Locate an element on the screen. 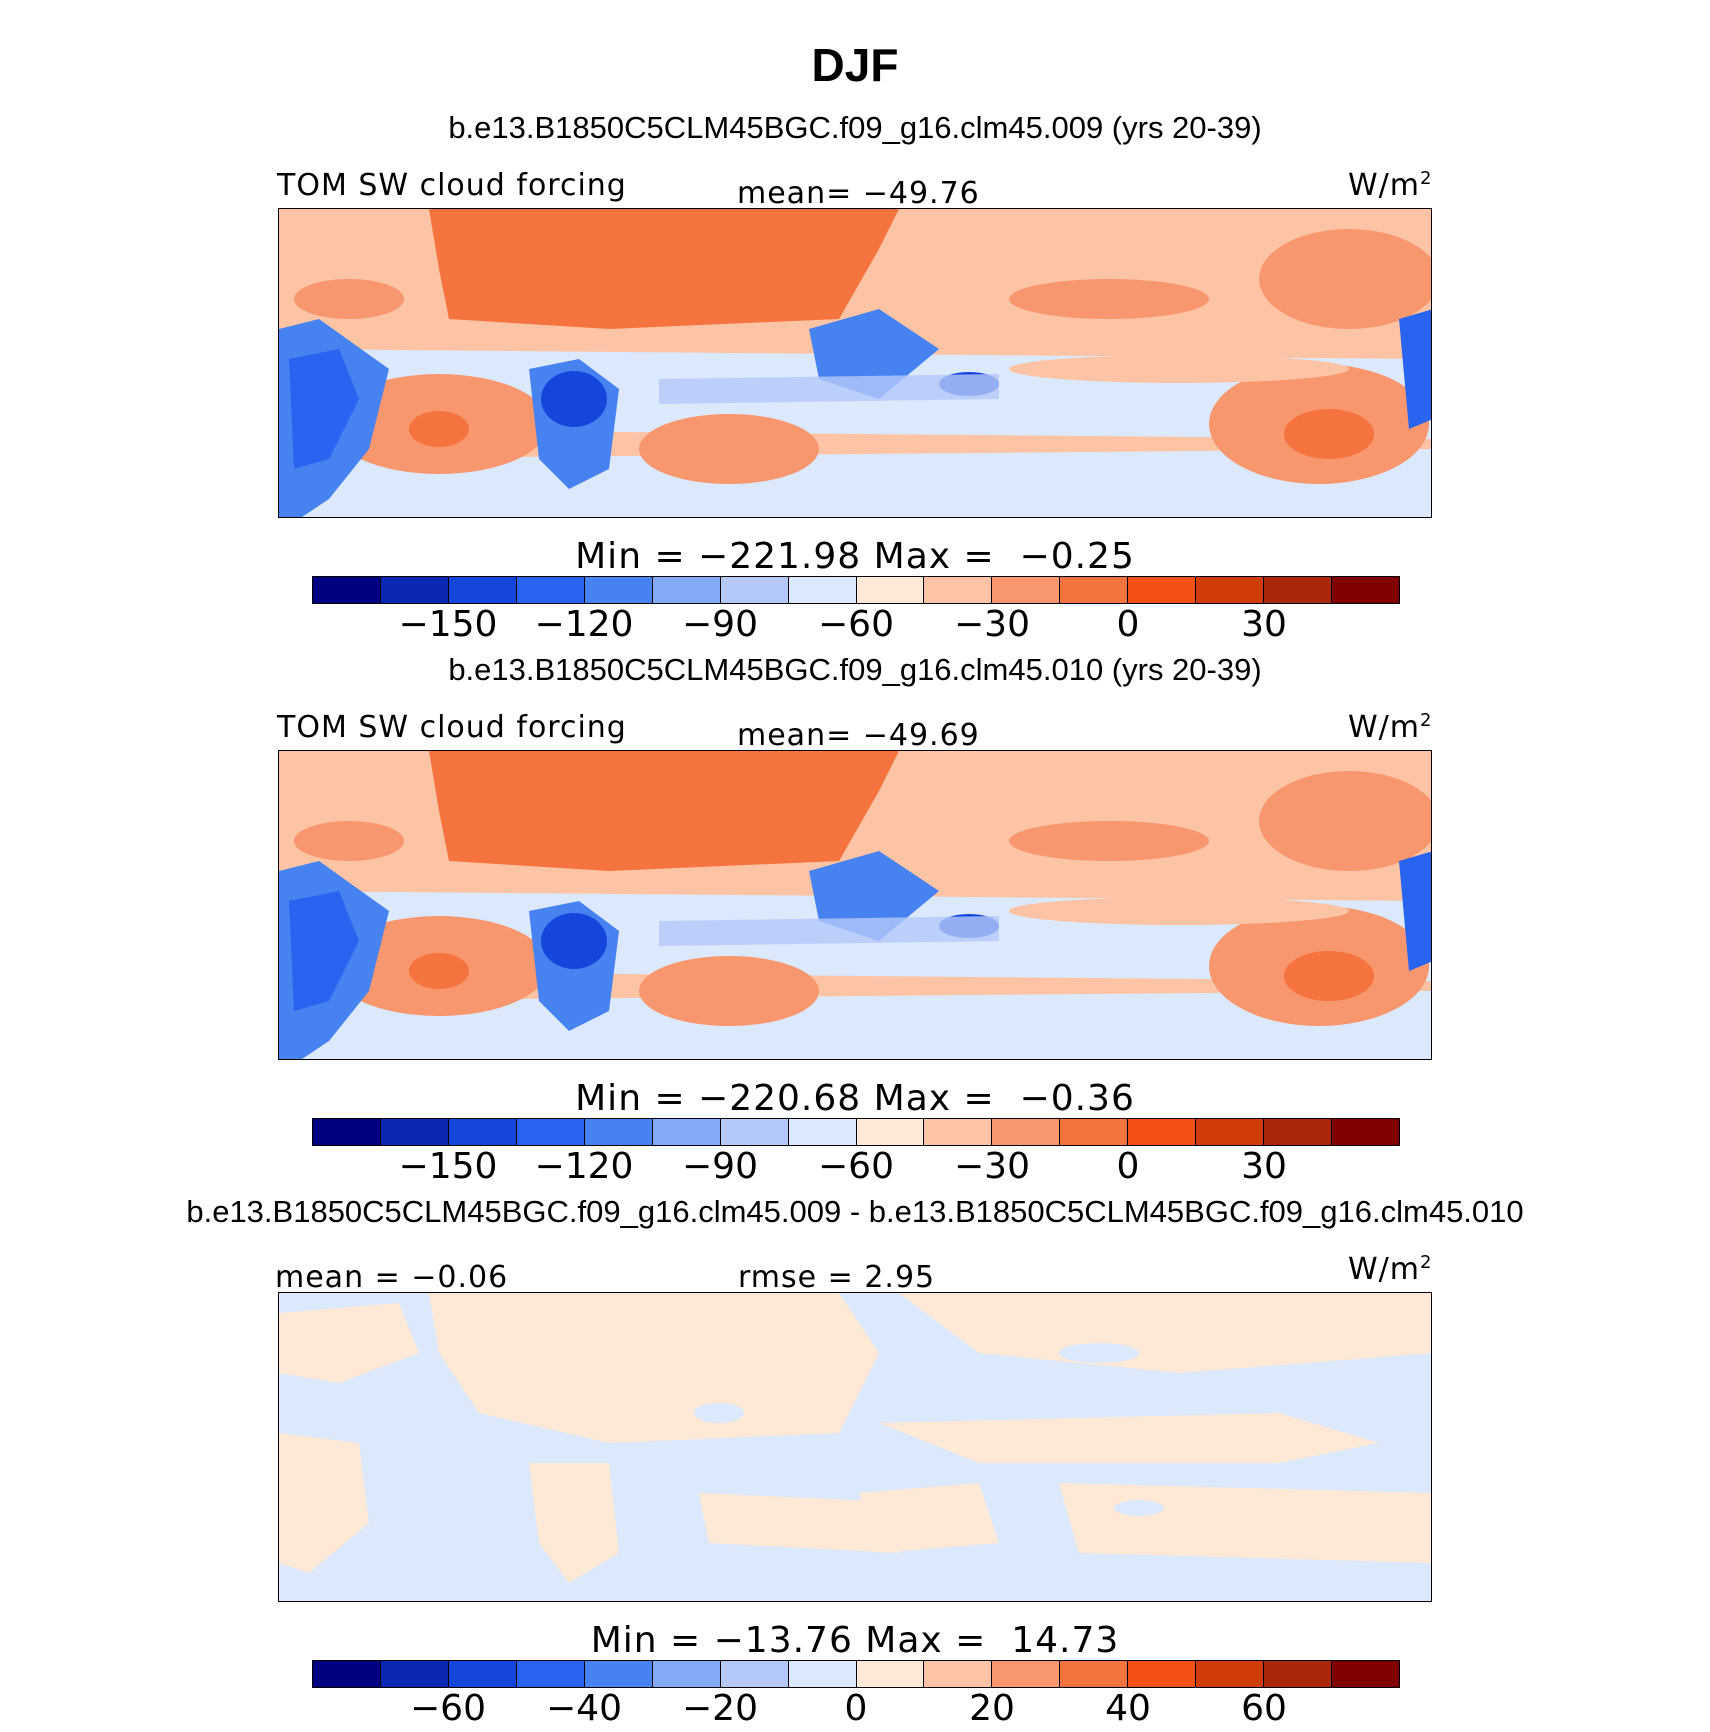 The width and height of the screenshot is (1710, 1732). panel-3-colorbar-ticks: −60 −40 −20 0 20 40 60 is located at coordinates (855, 1710).